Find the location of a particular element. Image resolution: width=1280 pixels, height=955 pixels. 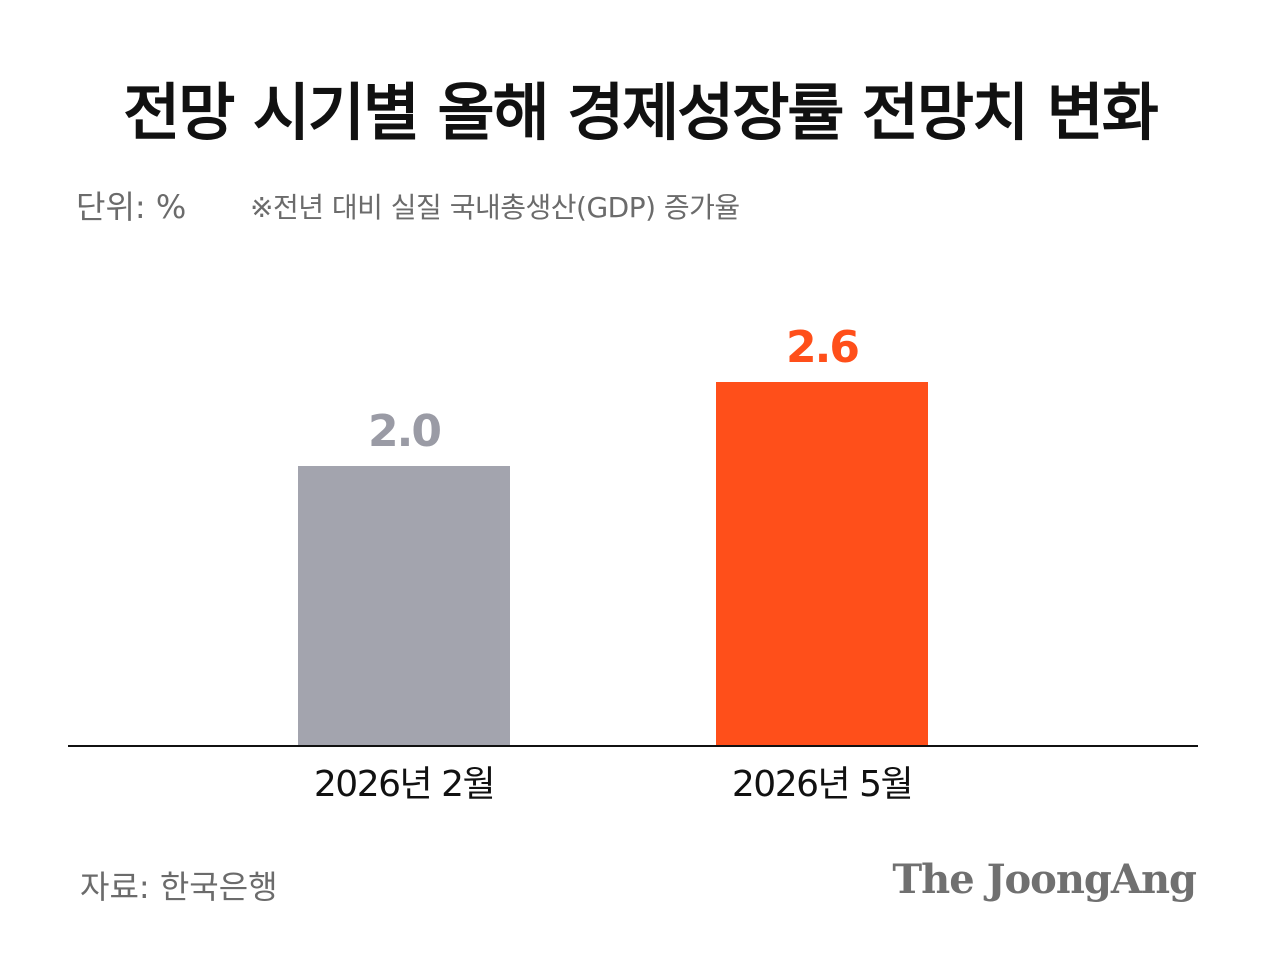

brand-logo: The JoongAng is located at coordinates (1044, 879).